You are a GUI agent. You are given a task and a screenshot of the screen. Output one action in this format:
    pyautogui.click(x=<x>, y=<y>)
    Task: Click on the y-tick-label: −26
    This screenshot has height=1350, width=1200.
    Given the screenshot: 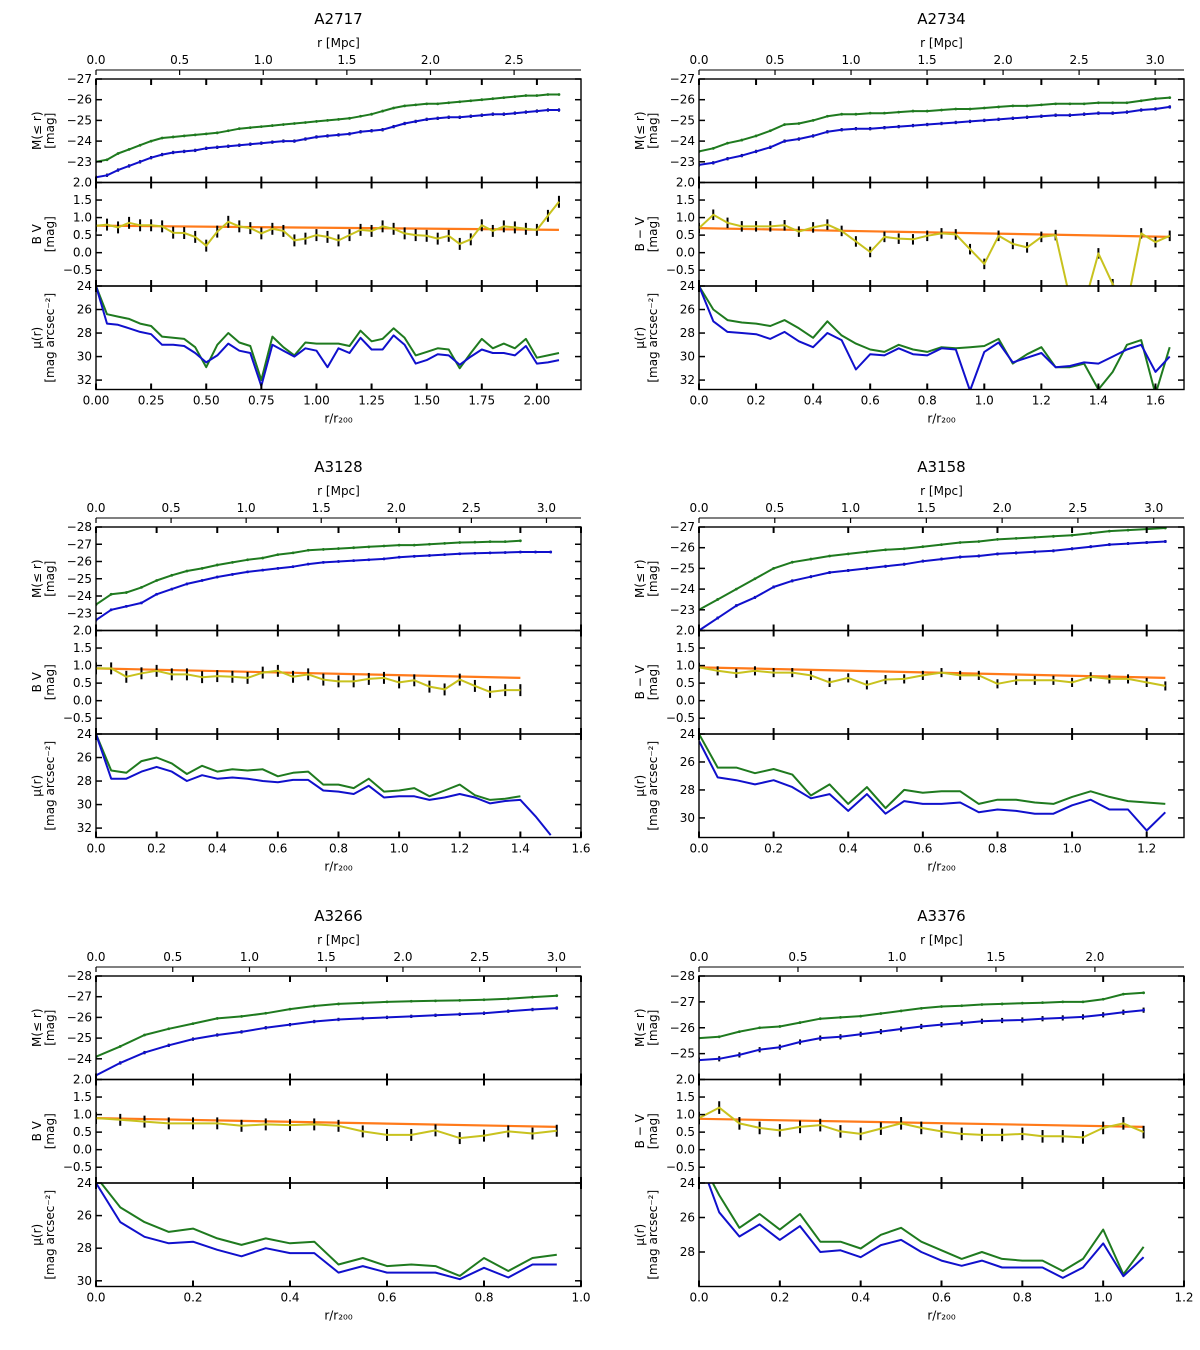 What is the action you would take?
    pyautogui.click(x=79, y=100)
    